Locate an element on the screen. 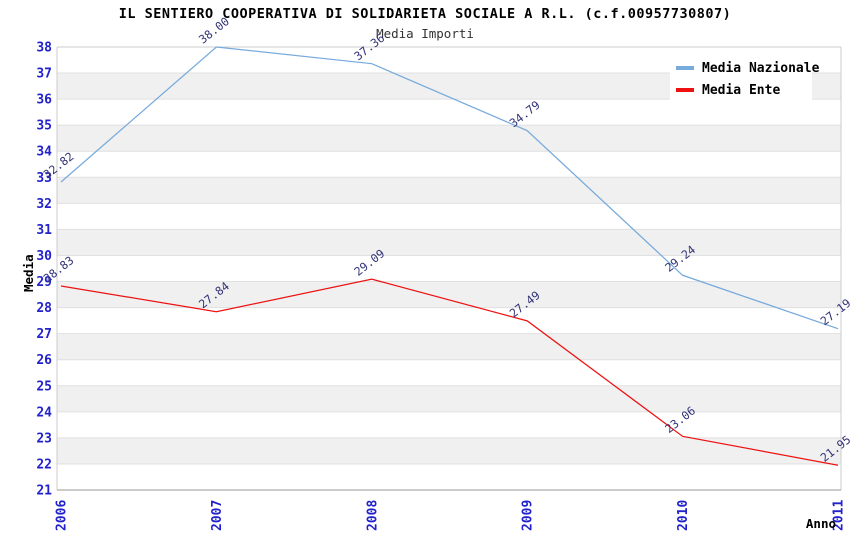 The height and width of the screenshot is (550, 850). chart-subtitle: Media Importi is located at coordinates (425, 33).